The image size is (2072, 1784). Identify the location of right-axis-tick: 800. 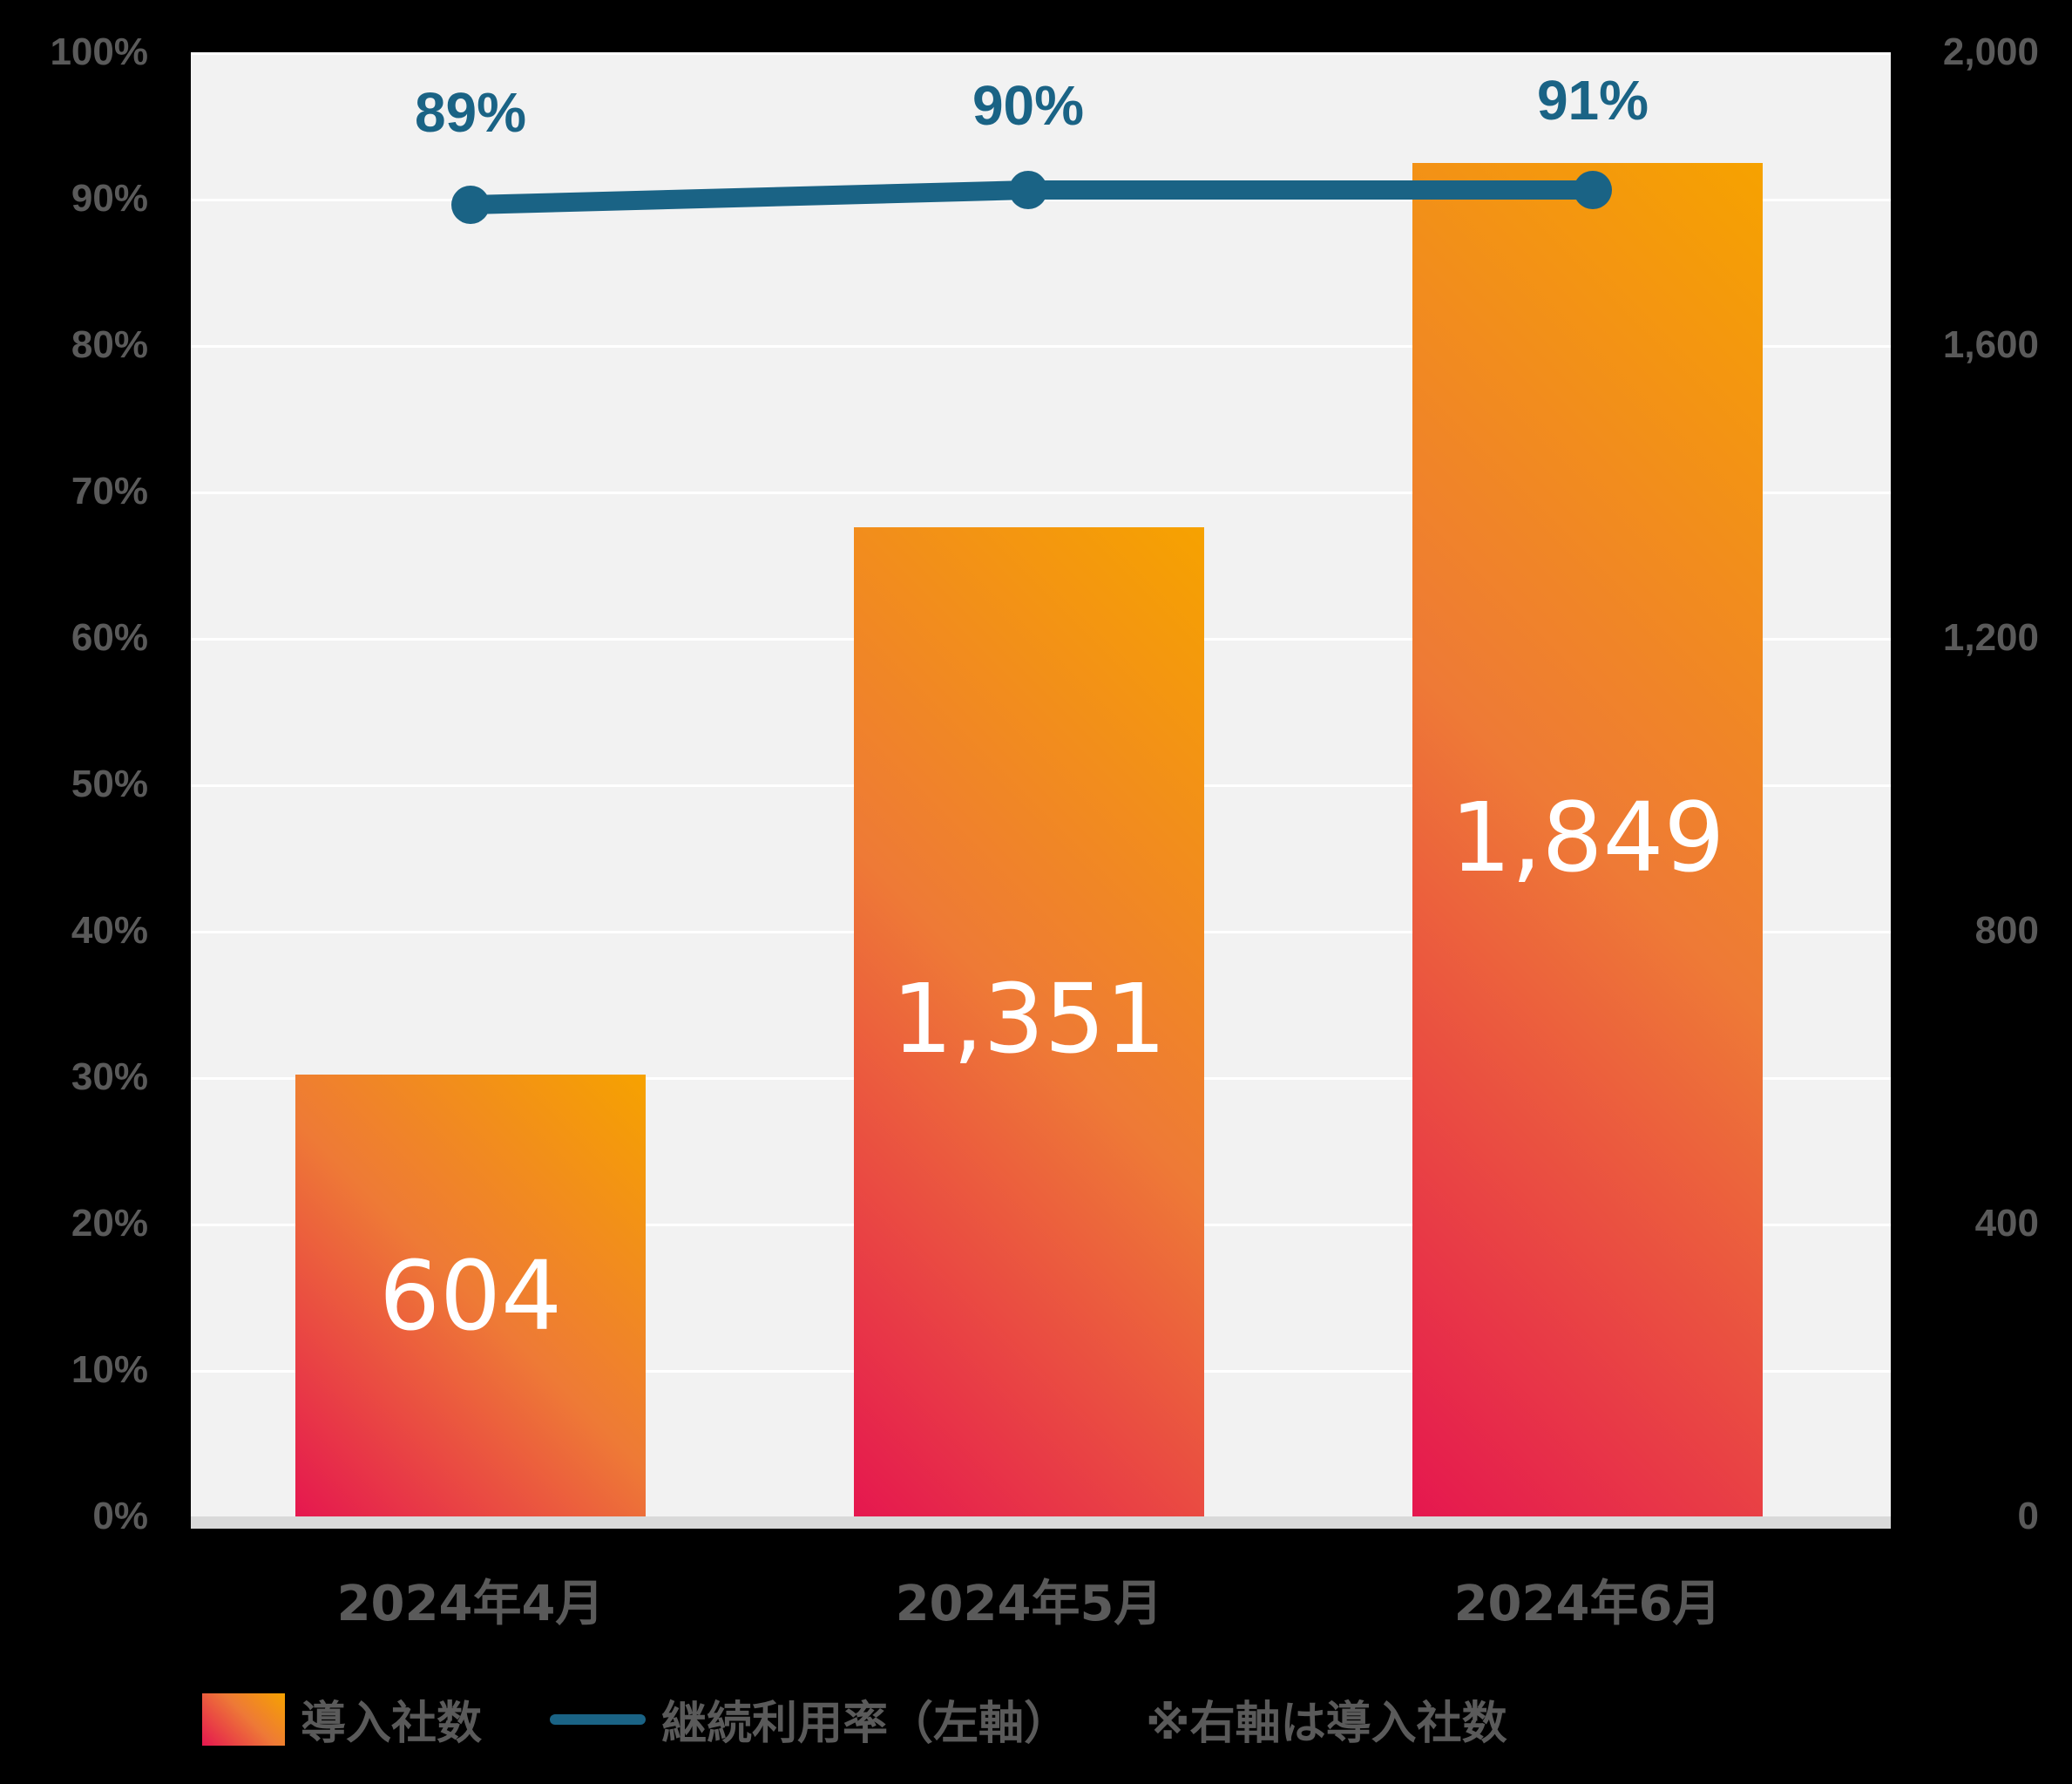
(2007, 930).